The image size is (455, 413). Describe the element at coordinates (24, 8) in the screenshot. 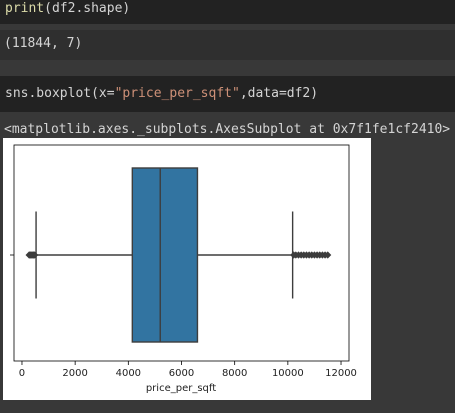

I see `code-function: print` at that location.